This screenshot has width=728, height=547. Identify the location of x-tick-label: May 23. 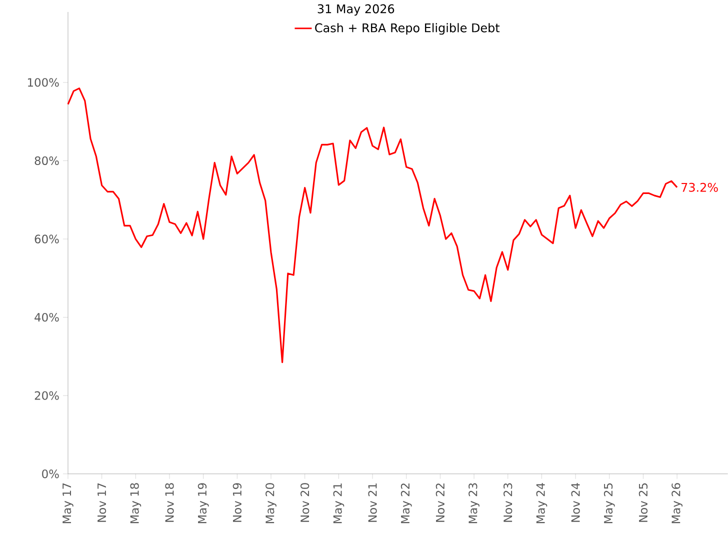
(474, 503).